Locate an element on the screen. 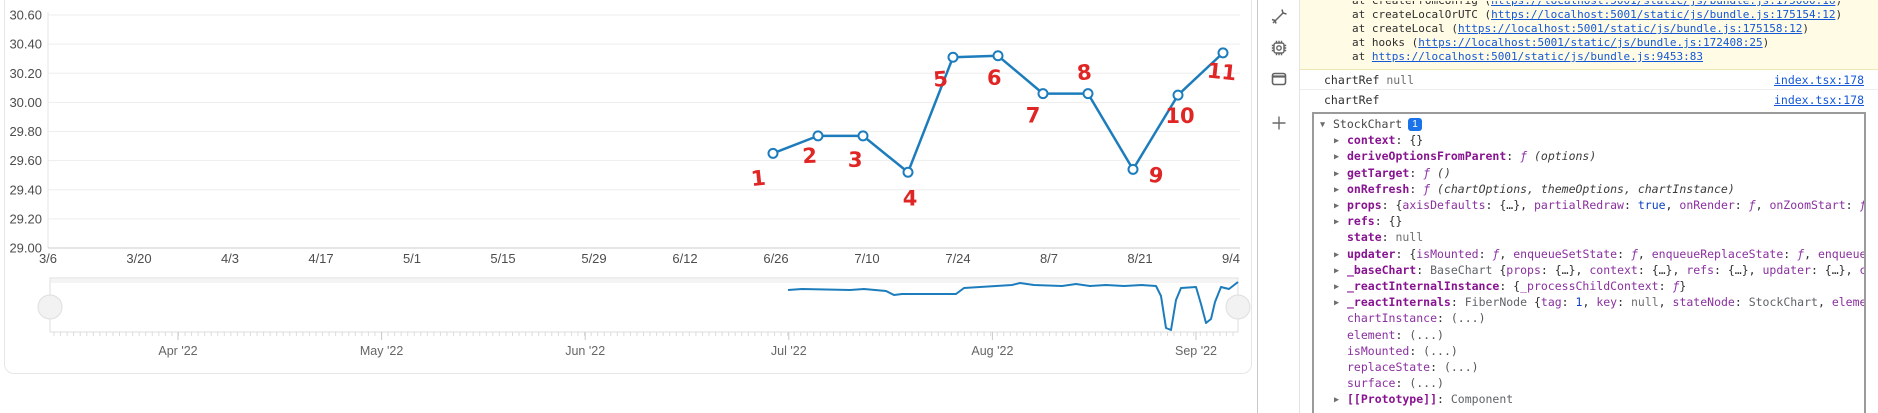 The width and height of the screenshot is (1878, 413). x-axis-label: 3/20 is located at coordinates (138, 258).